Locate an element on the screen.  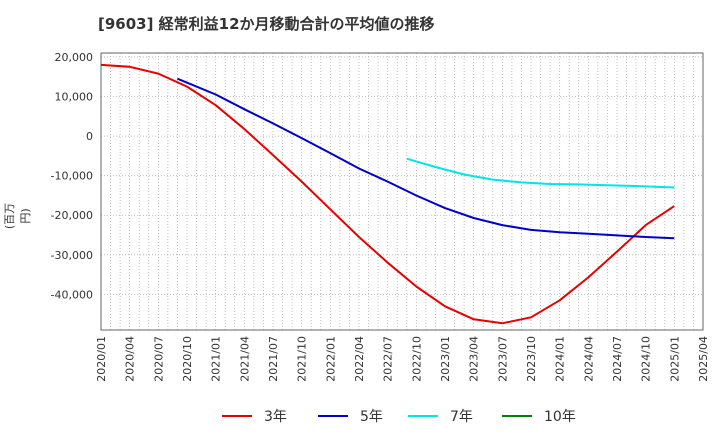
chart-legend: 3年 5年 7年 10年 is located at coordinates (360, 415).